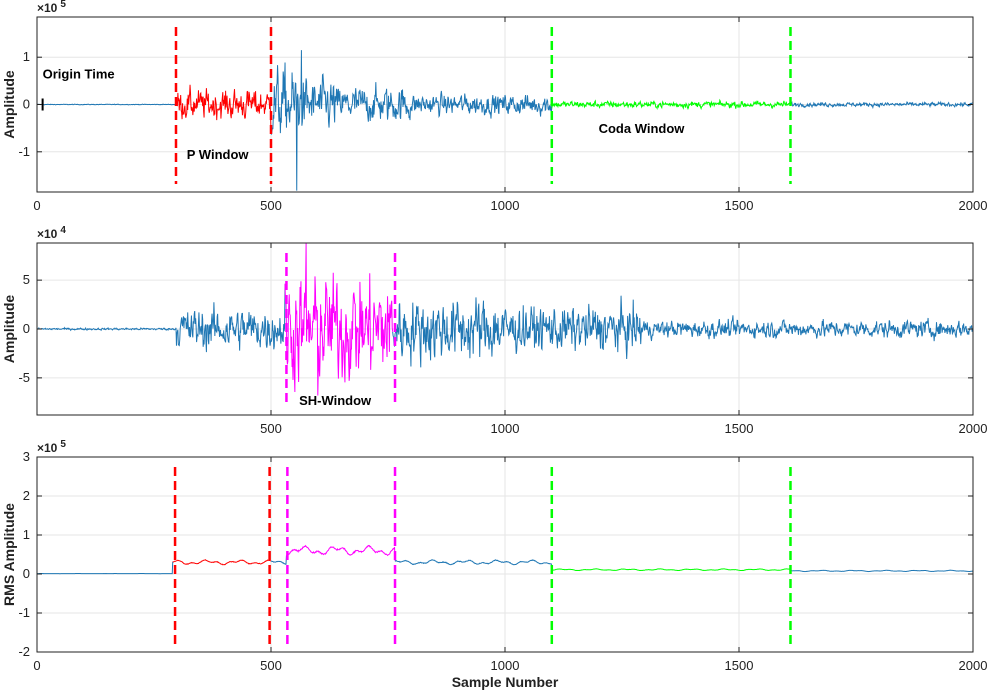 Image resolution: width=990 pixels, height=691 pixels. Describe the element at coordinates (24, 651) in the screenshot. I see `y-tick-label: -2` at that location.